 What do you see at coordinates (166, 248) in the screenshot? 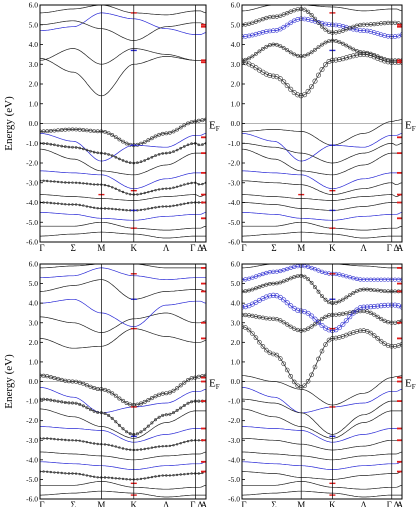
I see `x-tick-label: Λ` at bounding box center [166, 248].